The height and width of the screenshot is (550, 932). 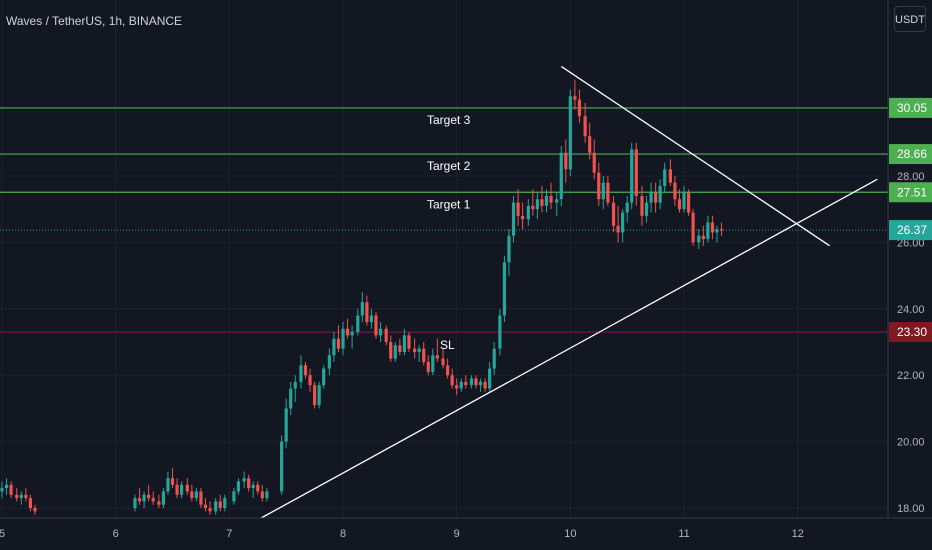 I want to click on level-label: Target 3, so click(x=449, y=120).